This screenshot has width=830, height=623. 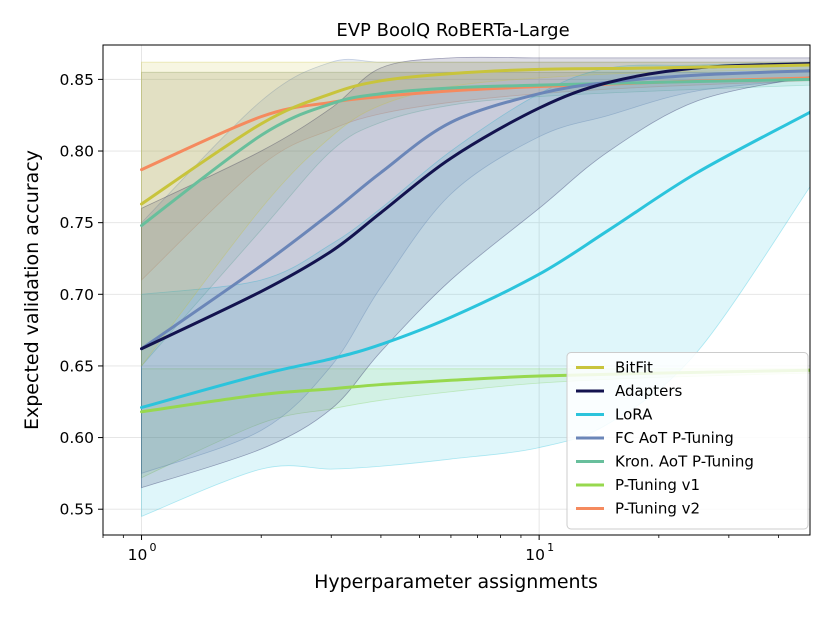 What do you see at coordinates (550, 547) in the screenshot?
I see `x-tick-exponent: 1` at bounding box center [550, 547].